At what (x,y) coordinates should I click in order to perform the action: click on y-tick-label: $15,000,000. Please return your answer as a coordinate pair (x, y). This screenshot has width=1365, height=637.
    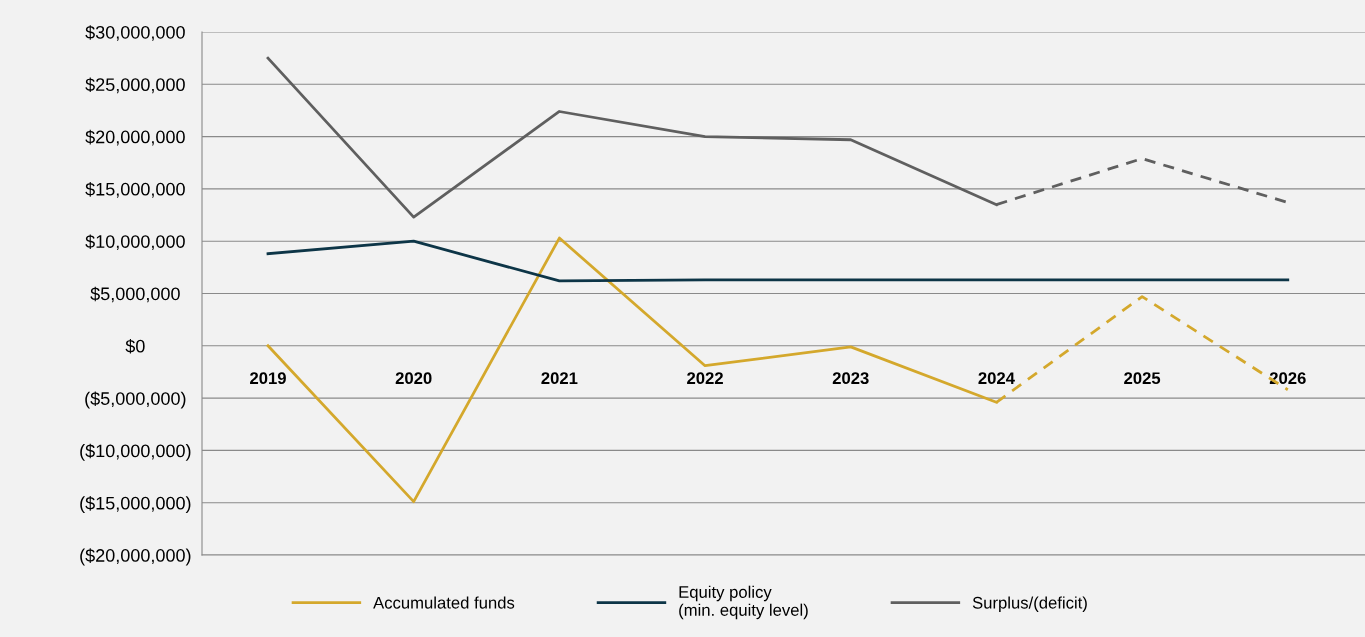
    Looking at the image, I should click on (135, 190).